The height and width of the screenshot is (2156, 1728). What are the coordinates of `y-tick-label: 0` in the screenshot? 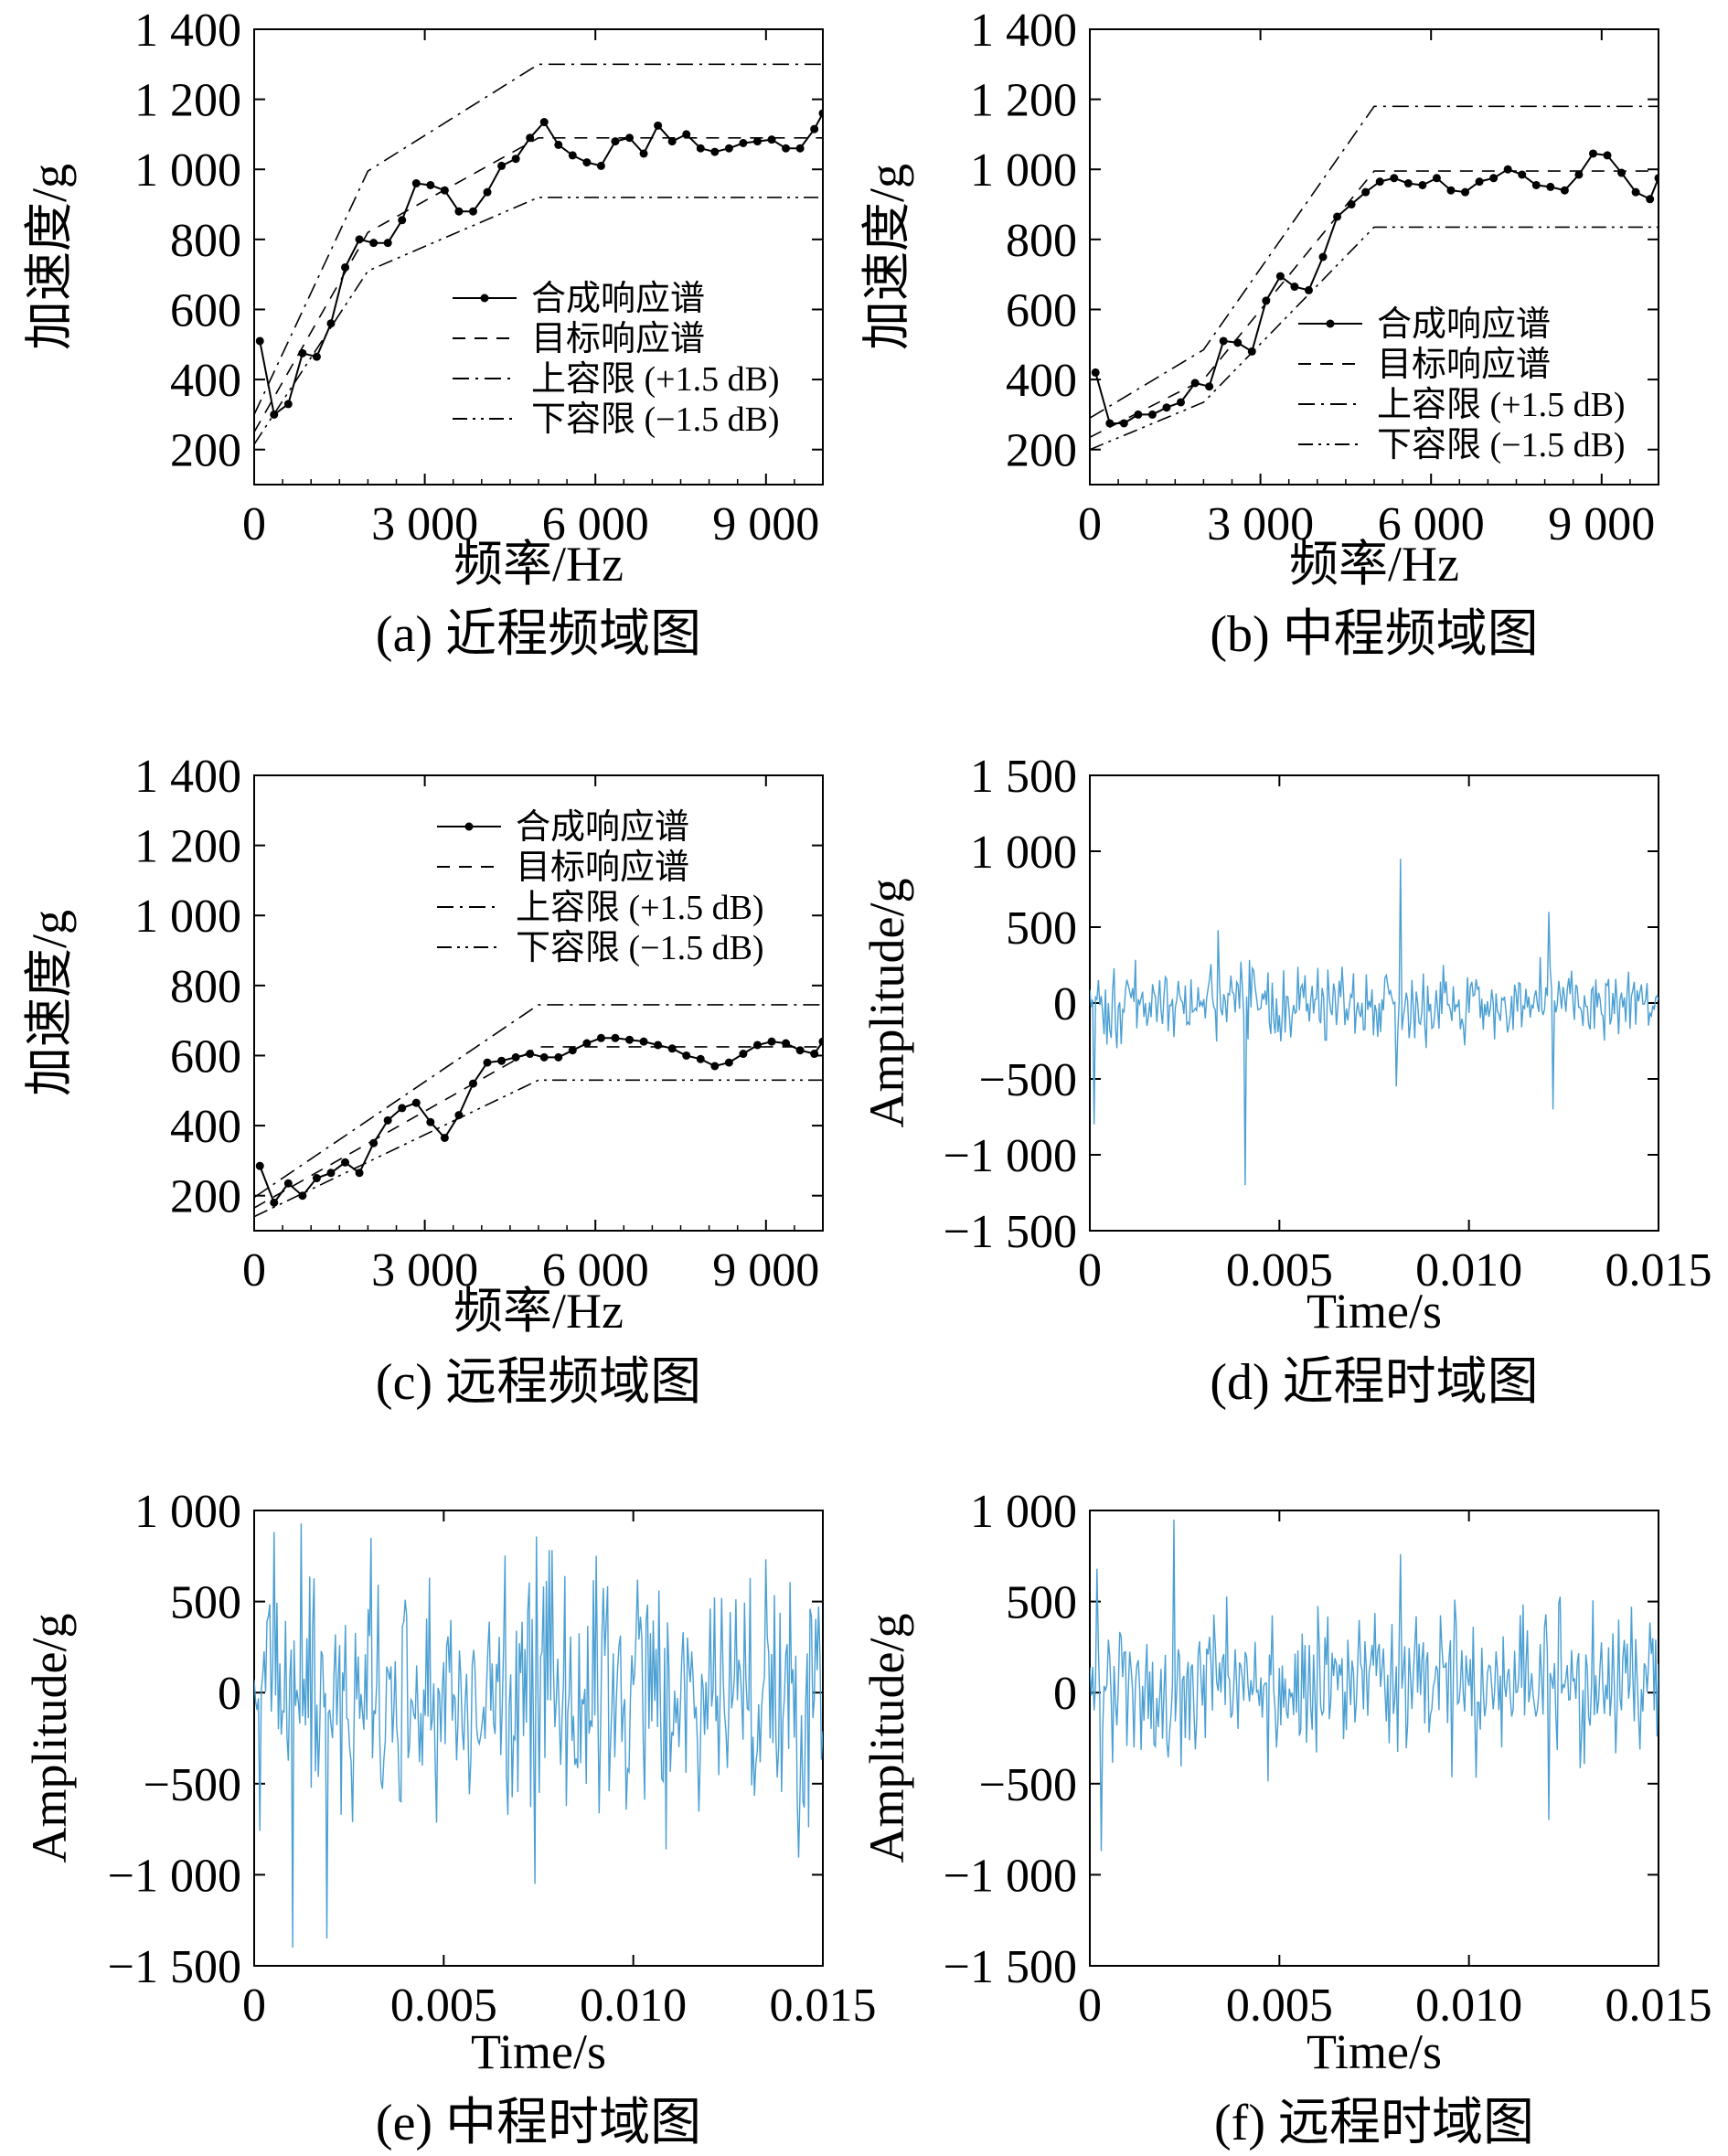 It's located at (1065, 1694).